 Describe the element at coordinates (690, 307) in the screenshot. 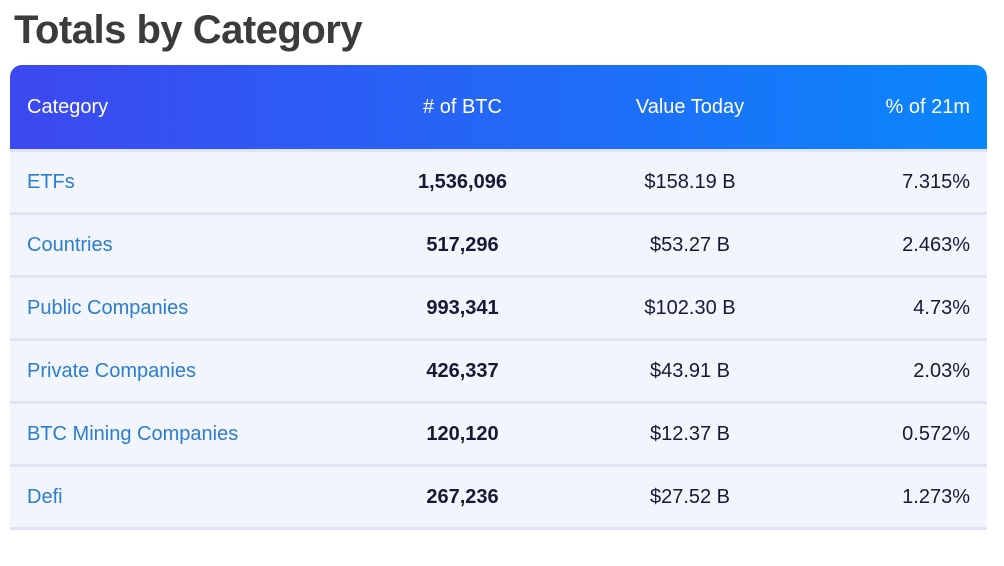

I see `value-today-value: $102.30 B` at that location.